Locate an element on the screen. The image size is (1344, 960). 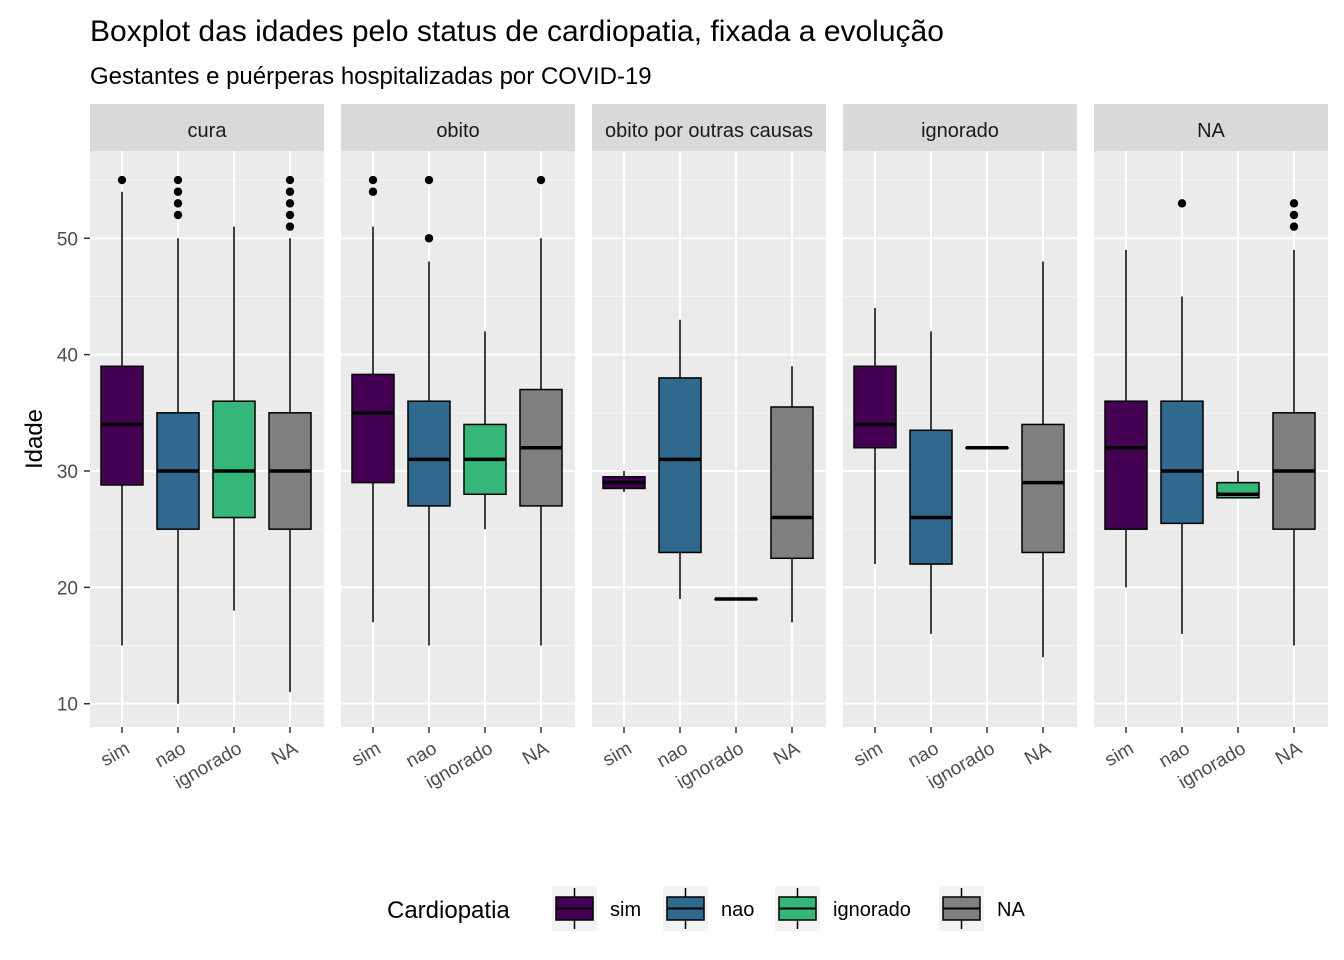
y-tick-label: 30 is located at coordinates (67, 472).